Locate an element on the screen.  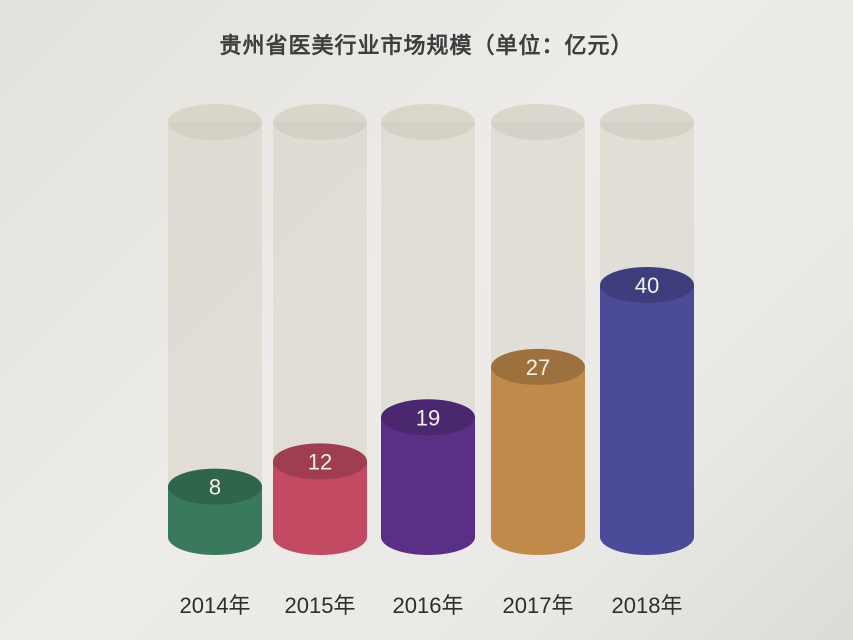
background-cylinder is located at coordinates (215, 338).